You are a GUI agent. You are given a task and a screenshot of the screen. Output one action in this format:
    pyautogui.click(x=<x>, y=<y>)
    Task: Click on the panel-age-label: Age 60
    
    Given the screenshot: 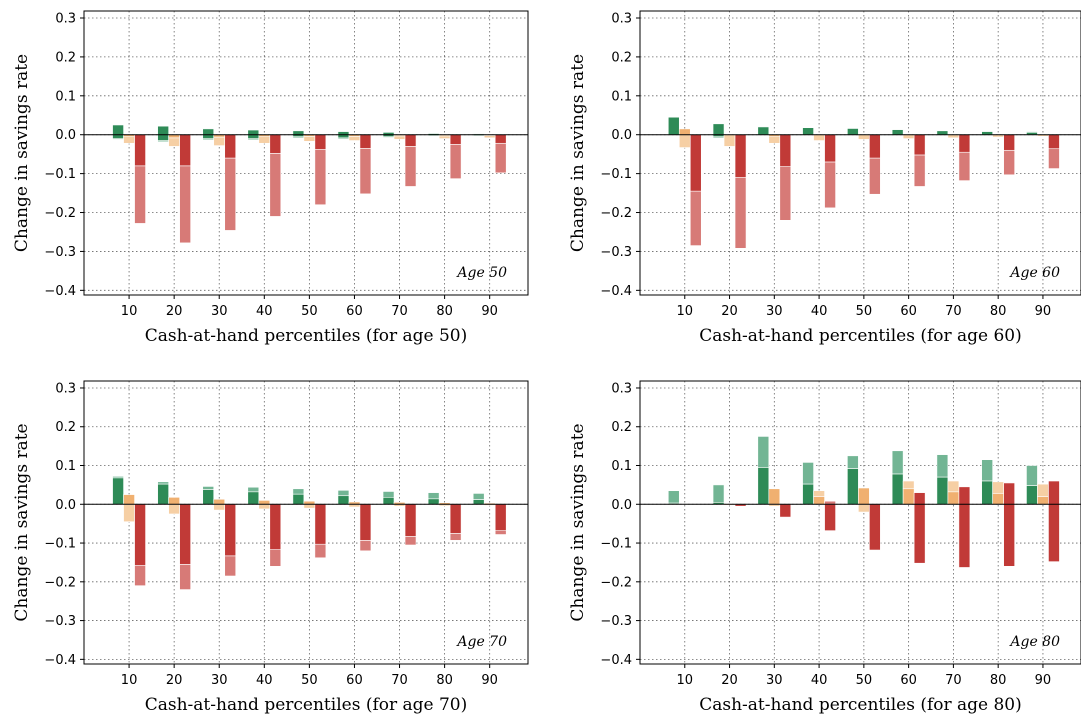 What is the action you would take?
    pyautogui.click(x=1034, y=273)
    